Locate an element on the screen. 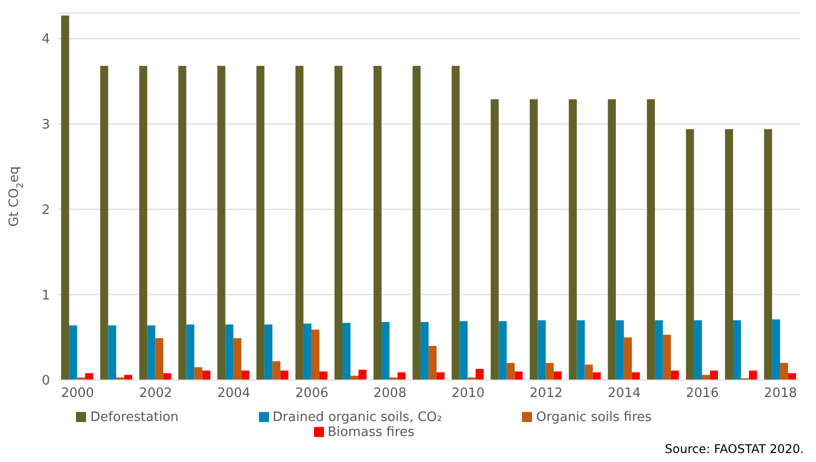  y-tick-label: 1 is located at coordinates (46, 296).